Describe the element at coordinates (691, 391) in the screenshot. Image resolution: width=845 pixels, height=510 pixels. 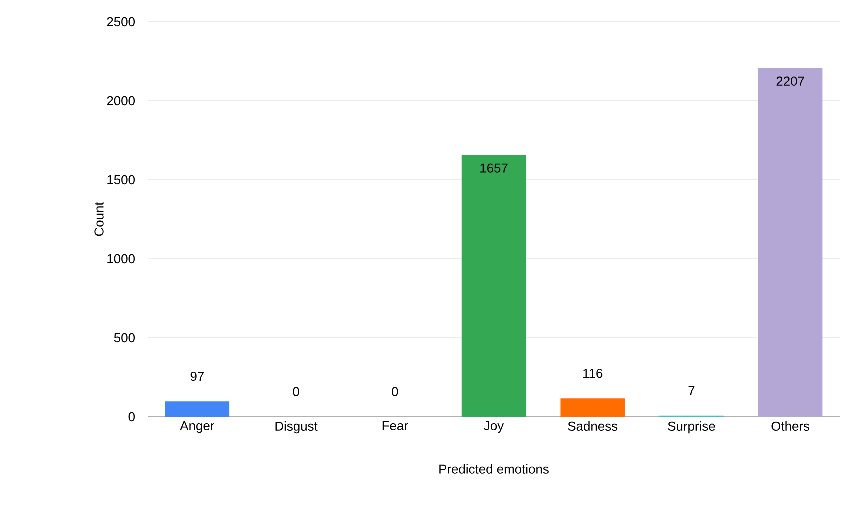
I see `data-label: 7` at that location.